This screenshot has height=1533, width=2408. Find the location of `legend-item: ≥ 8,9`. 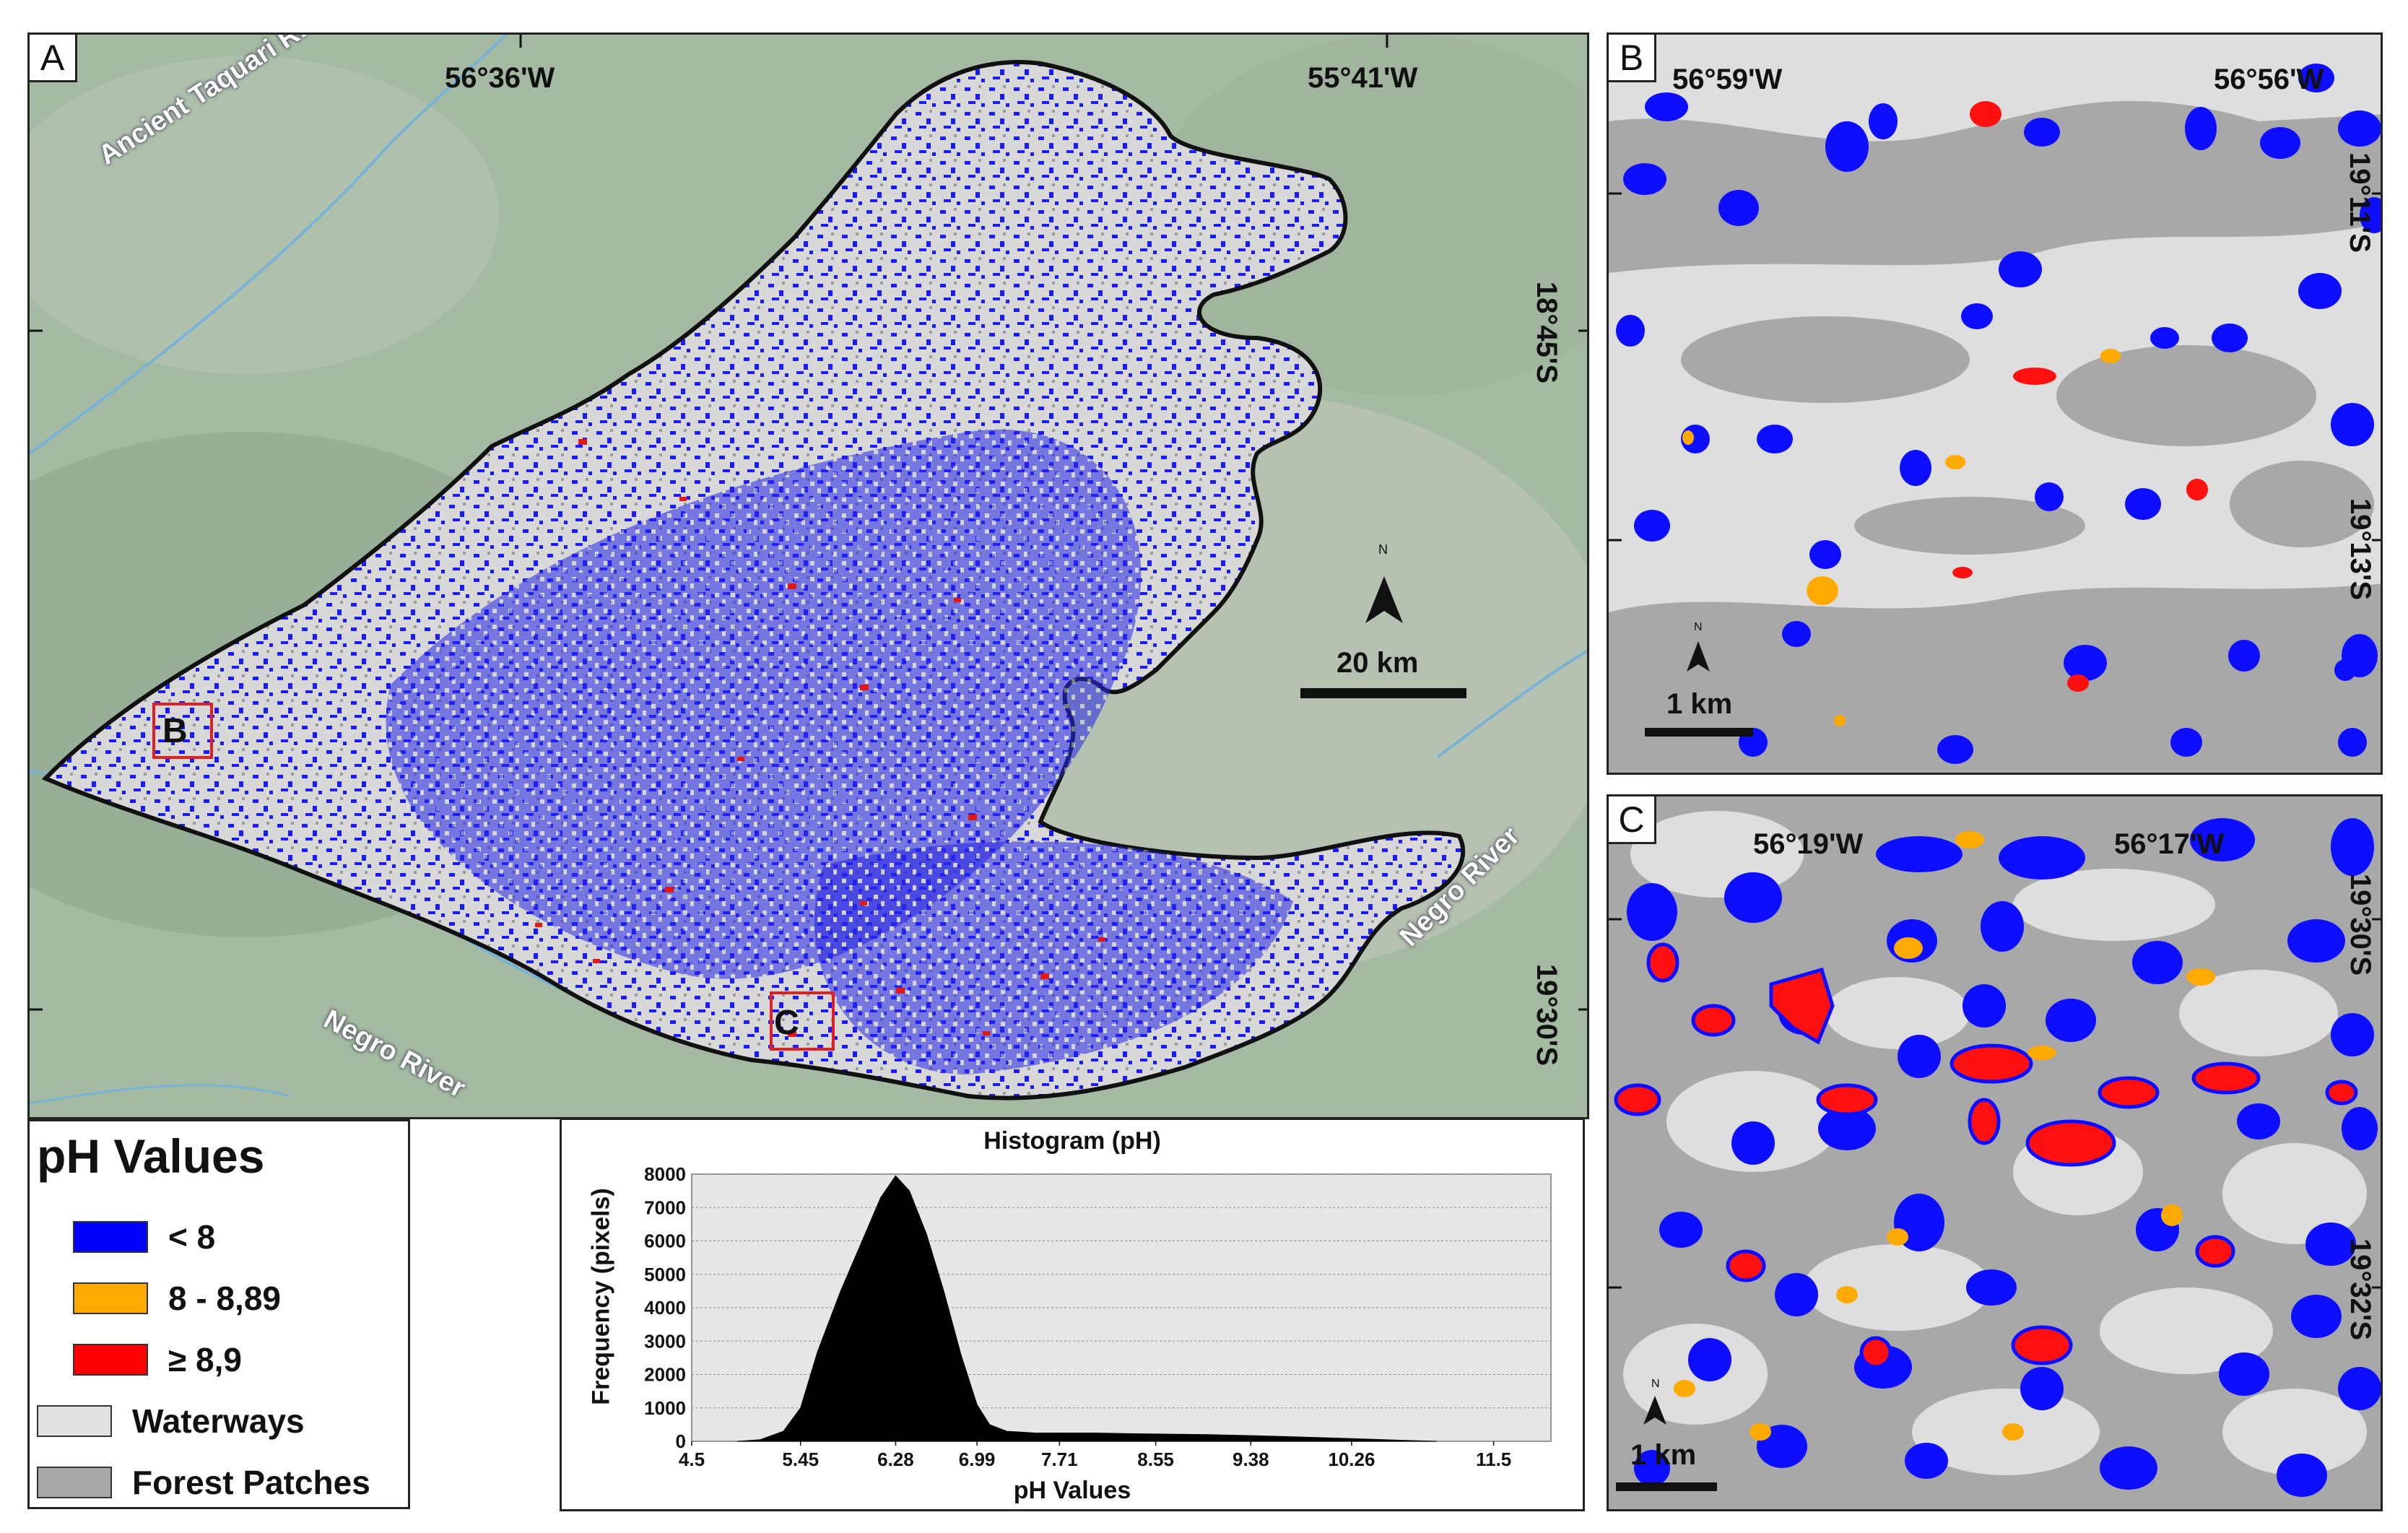

legend-item: ≥ 8,9 is located at coordinates (157, 1359).